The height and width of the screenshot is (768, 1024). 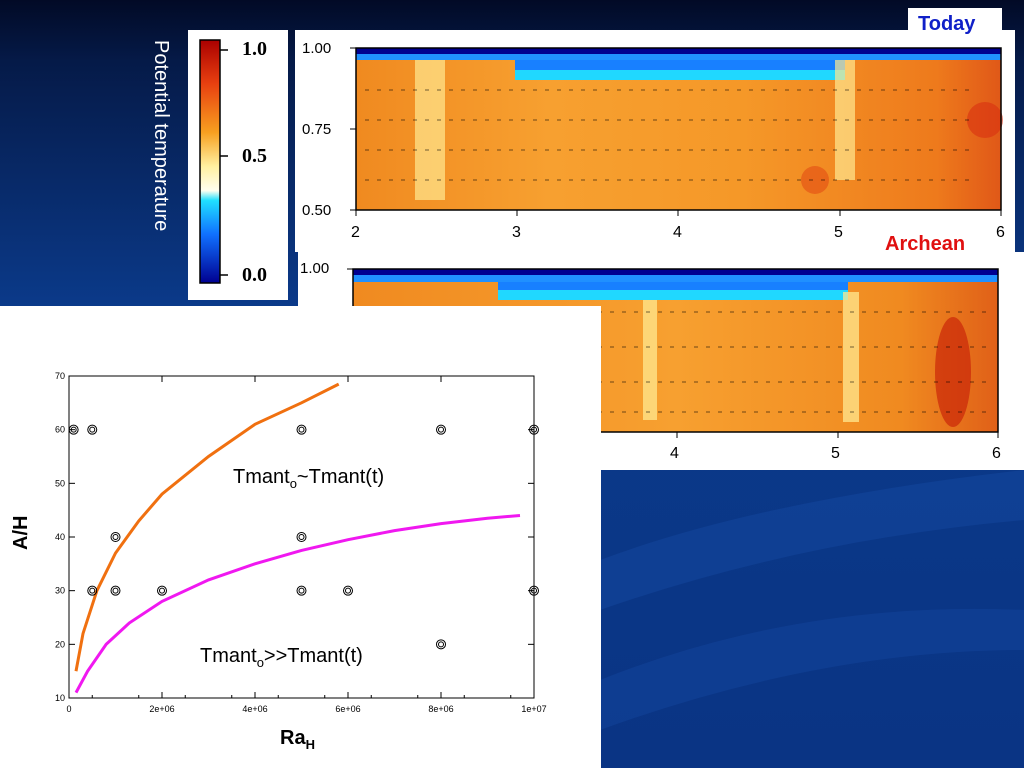 What do you see at coordinates (21, 532) in the screenshot?
I see `y-axis-label: A/H` at bounding box center [21, 532].